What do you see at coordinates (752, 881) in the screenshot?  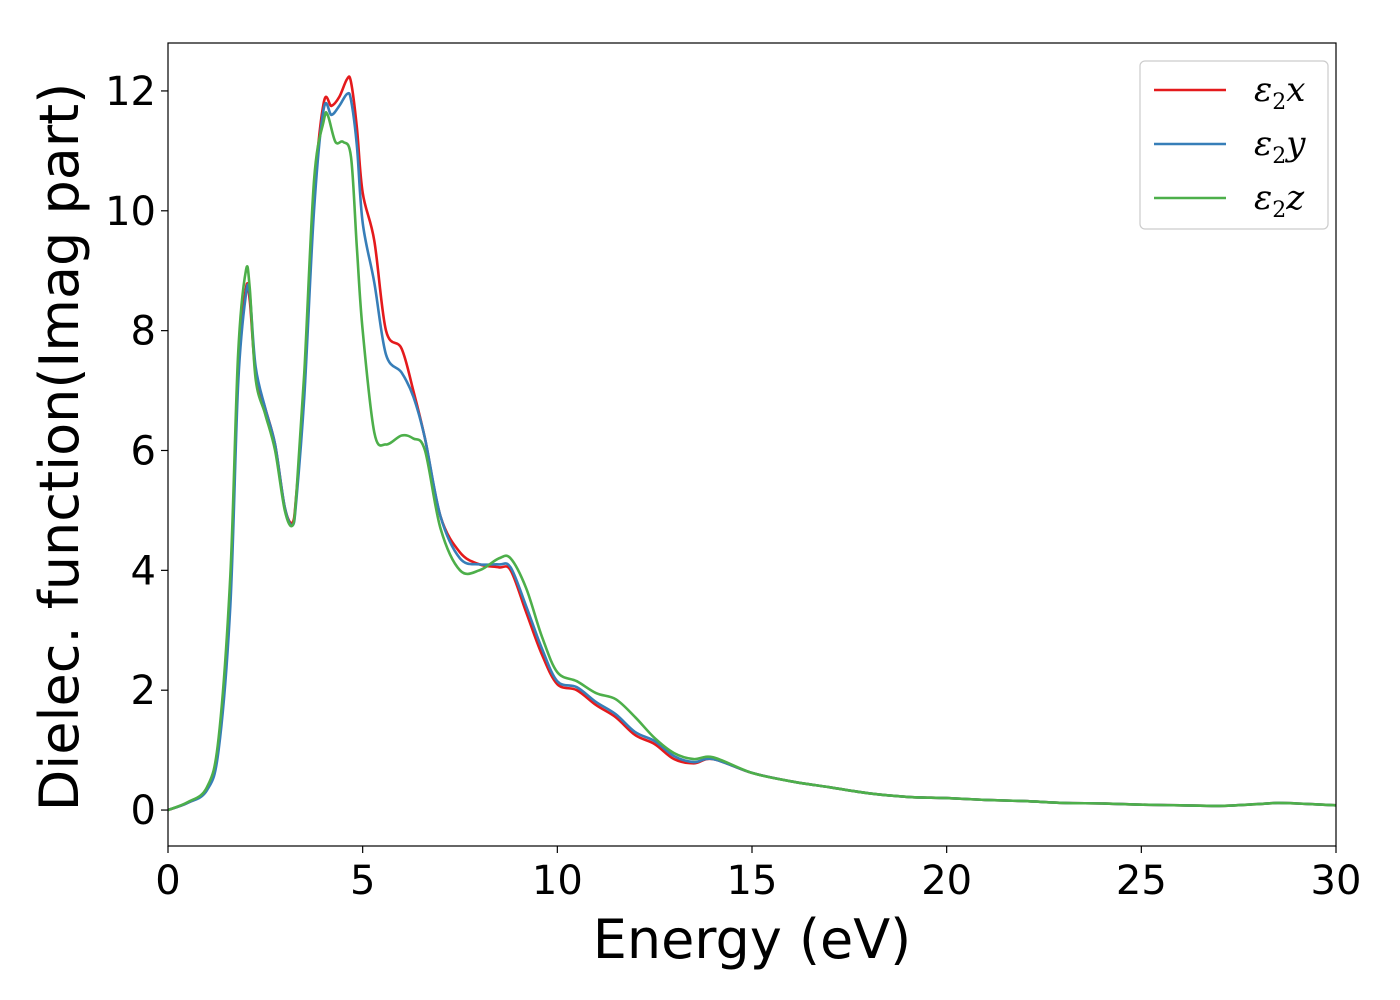 I see `x-tick-label: 15` at bounding box center [752, 881].